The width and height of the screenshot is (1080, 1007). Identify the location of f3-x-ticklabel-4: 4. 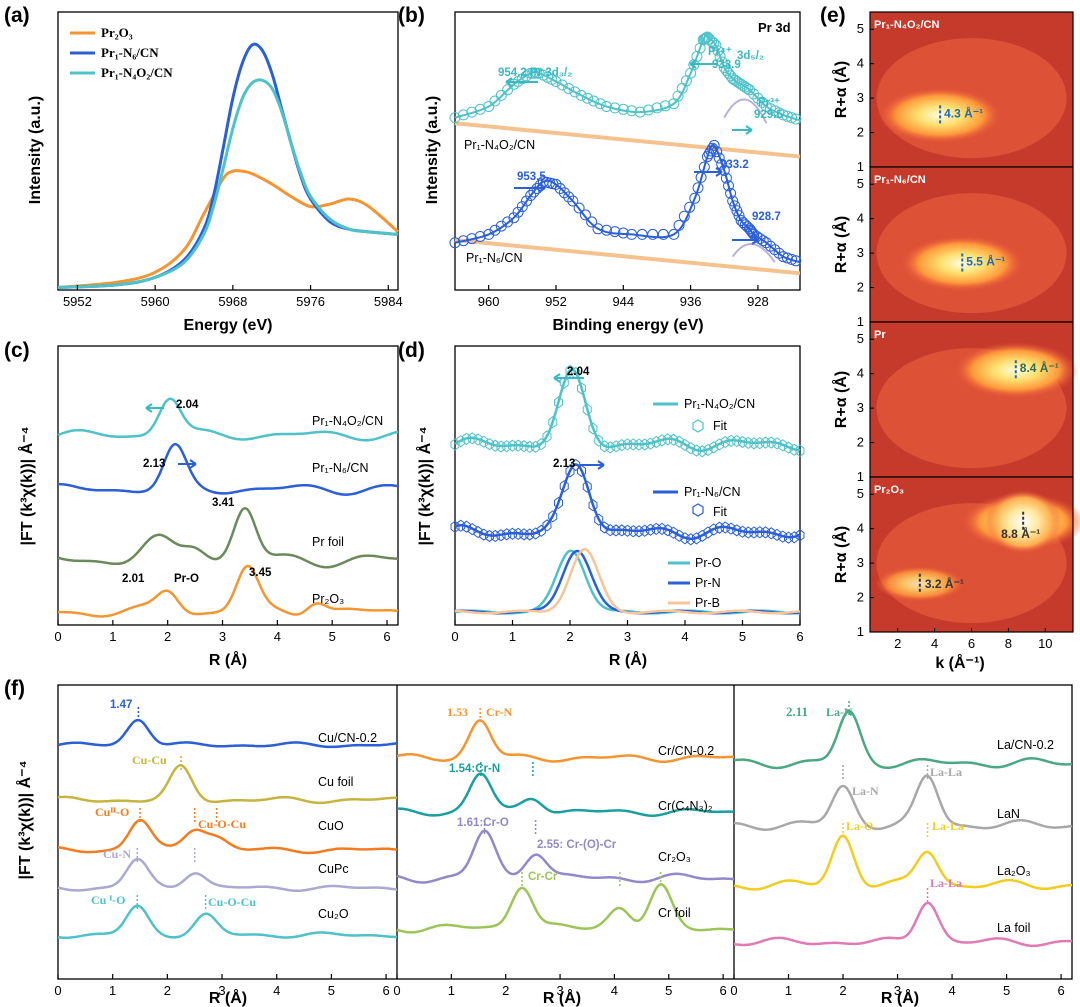
(951, 990).